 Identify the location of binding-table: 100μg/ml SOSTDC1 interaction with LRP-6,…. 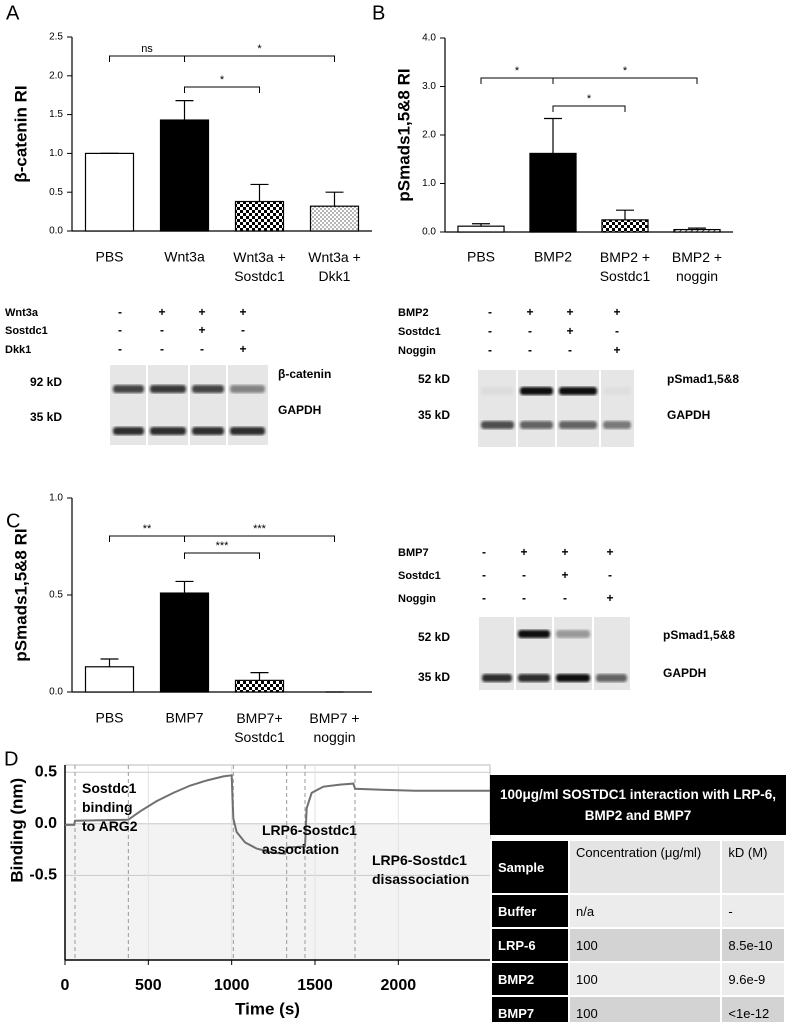
(638, 898).